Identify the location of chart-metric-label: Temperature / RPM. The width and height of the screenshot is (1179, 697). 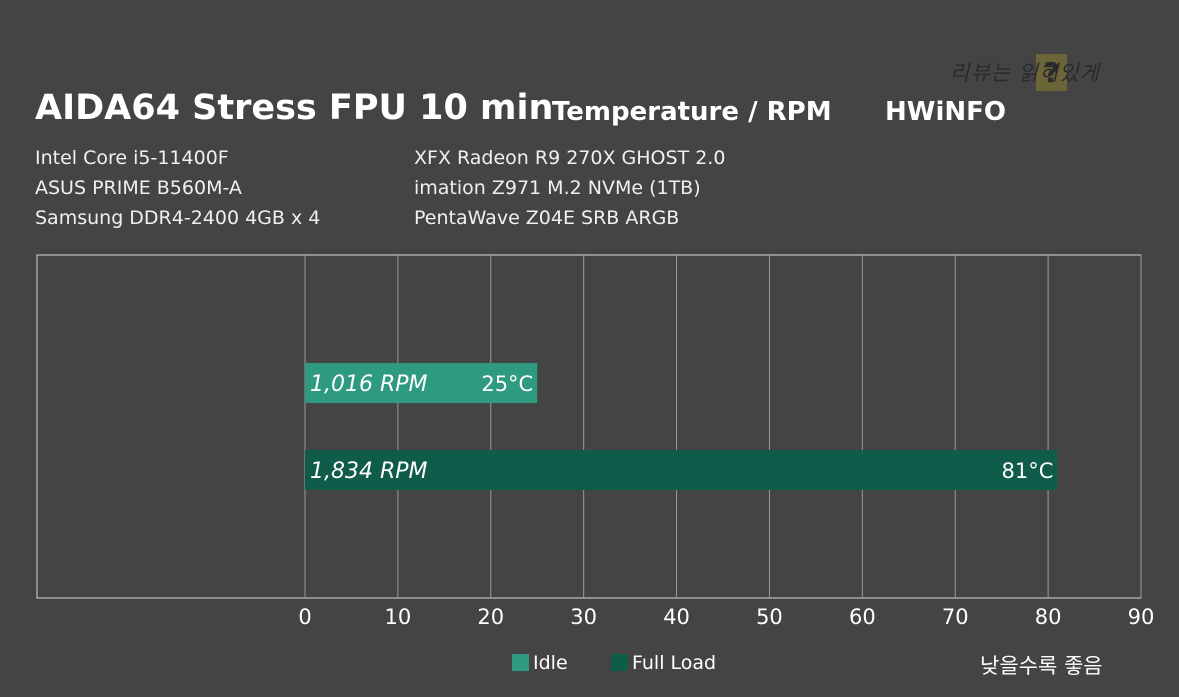
(692, 112).